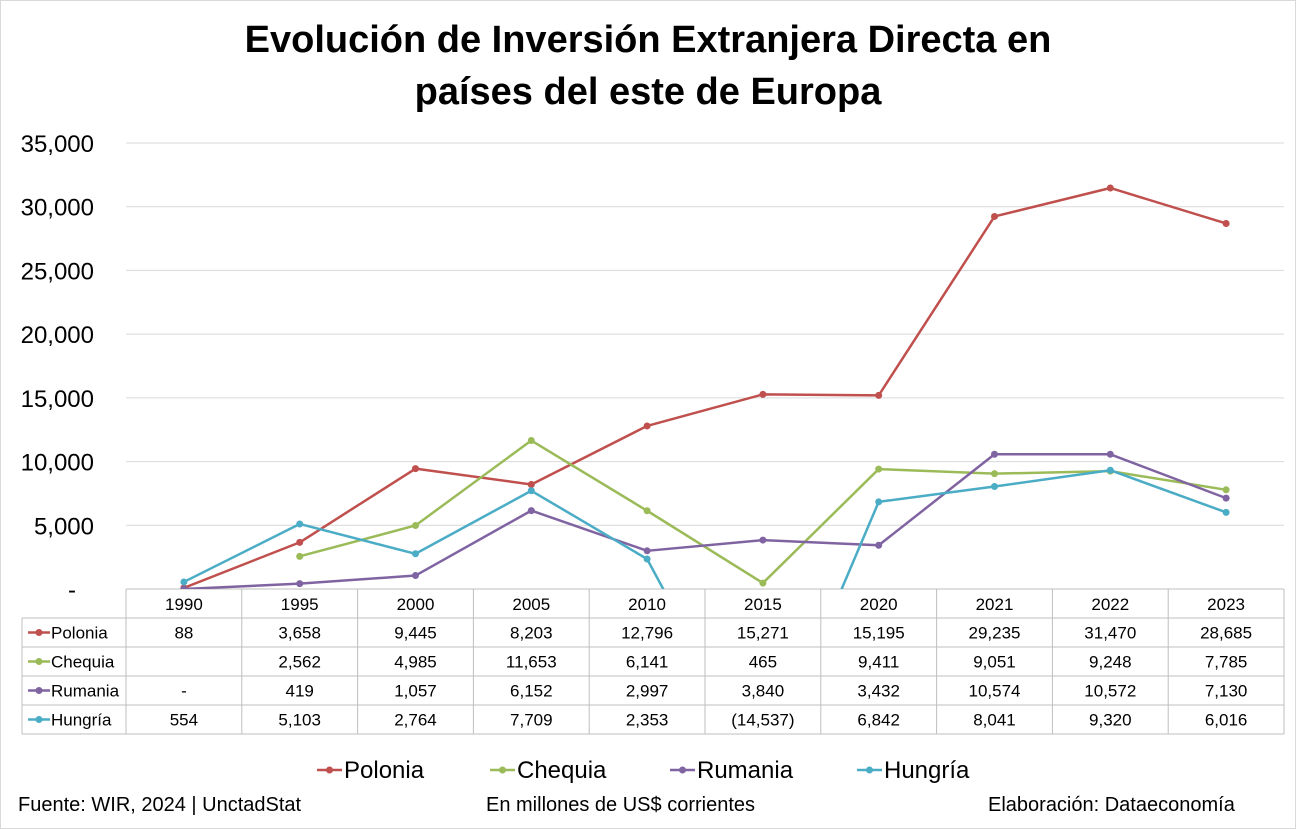 The height and width of the screenshot is (829, 1296). What do you see at coordinates (647, 691) in the screenshot?
I see `data-label: 2,997` at bounding box center [647, 691].